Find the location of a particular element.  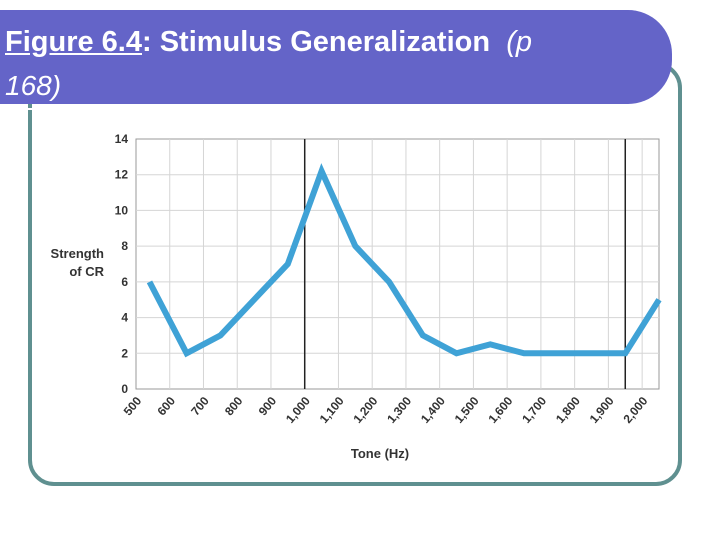

y-axis-label: Strength of CR is located at coordinates (78, 262).